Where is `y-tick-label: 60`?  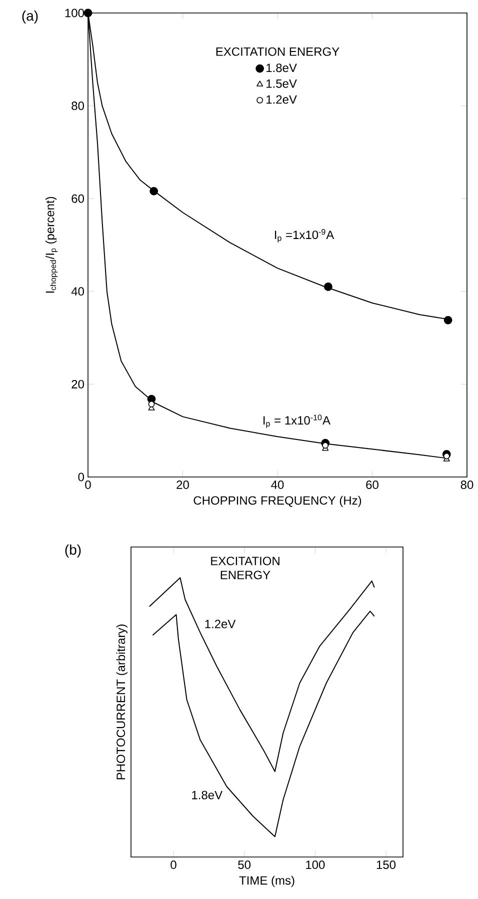 y-tick-label: 60 is located at coordinates (78, 198).